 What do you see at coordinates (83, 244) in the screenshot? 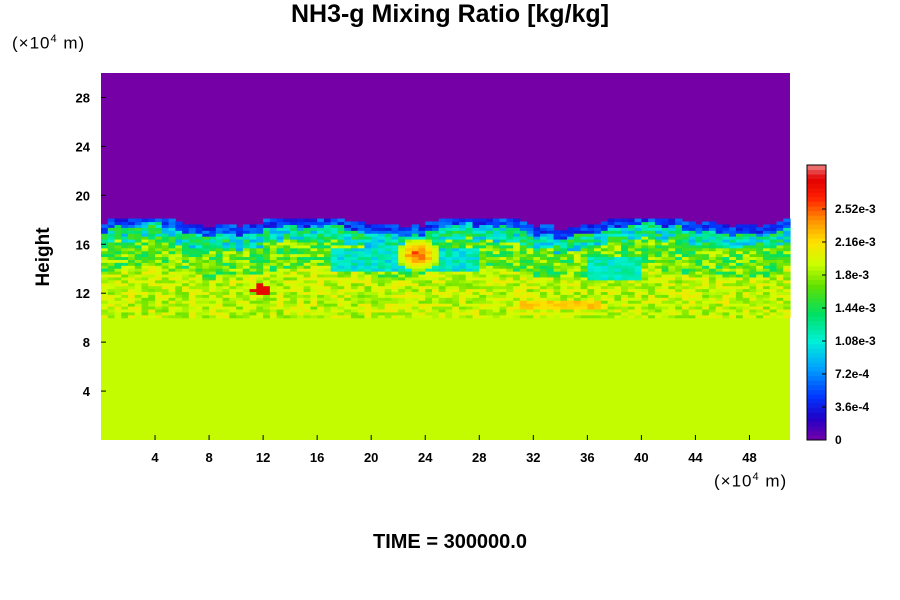
I see `y-tick-label: 16` at bounding box center [83, 244].